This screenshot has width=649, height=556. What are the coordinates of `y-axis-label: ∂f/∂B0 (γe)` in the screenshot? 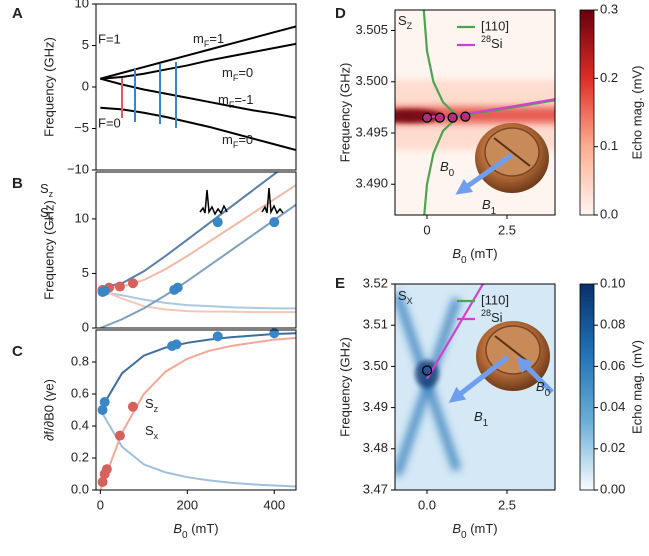 It's located at (48, 410).